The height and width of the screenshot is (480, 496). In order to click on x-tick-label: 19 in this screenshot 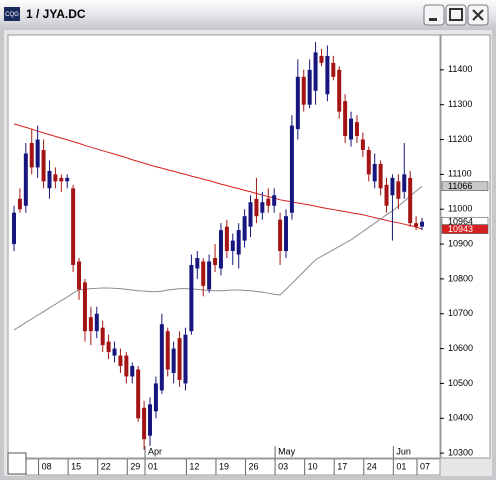, I will do `click(224, 466)`.